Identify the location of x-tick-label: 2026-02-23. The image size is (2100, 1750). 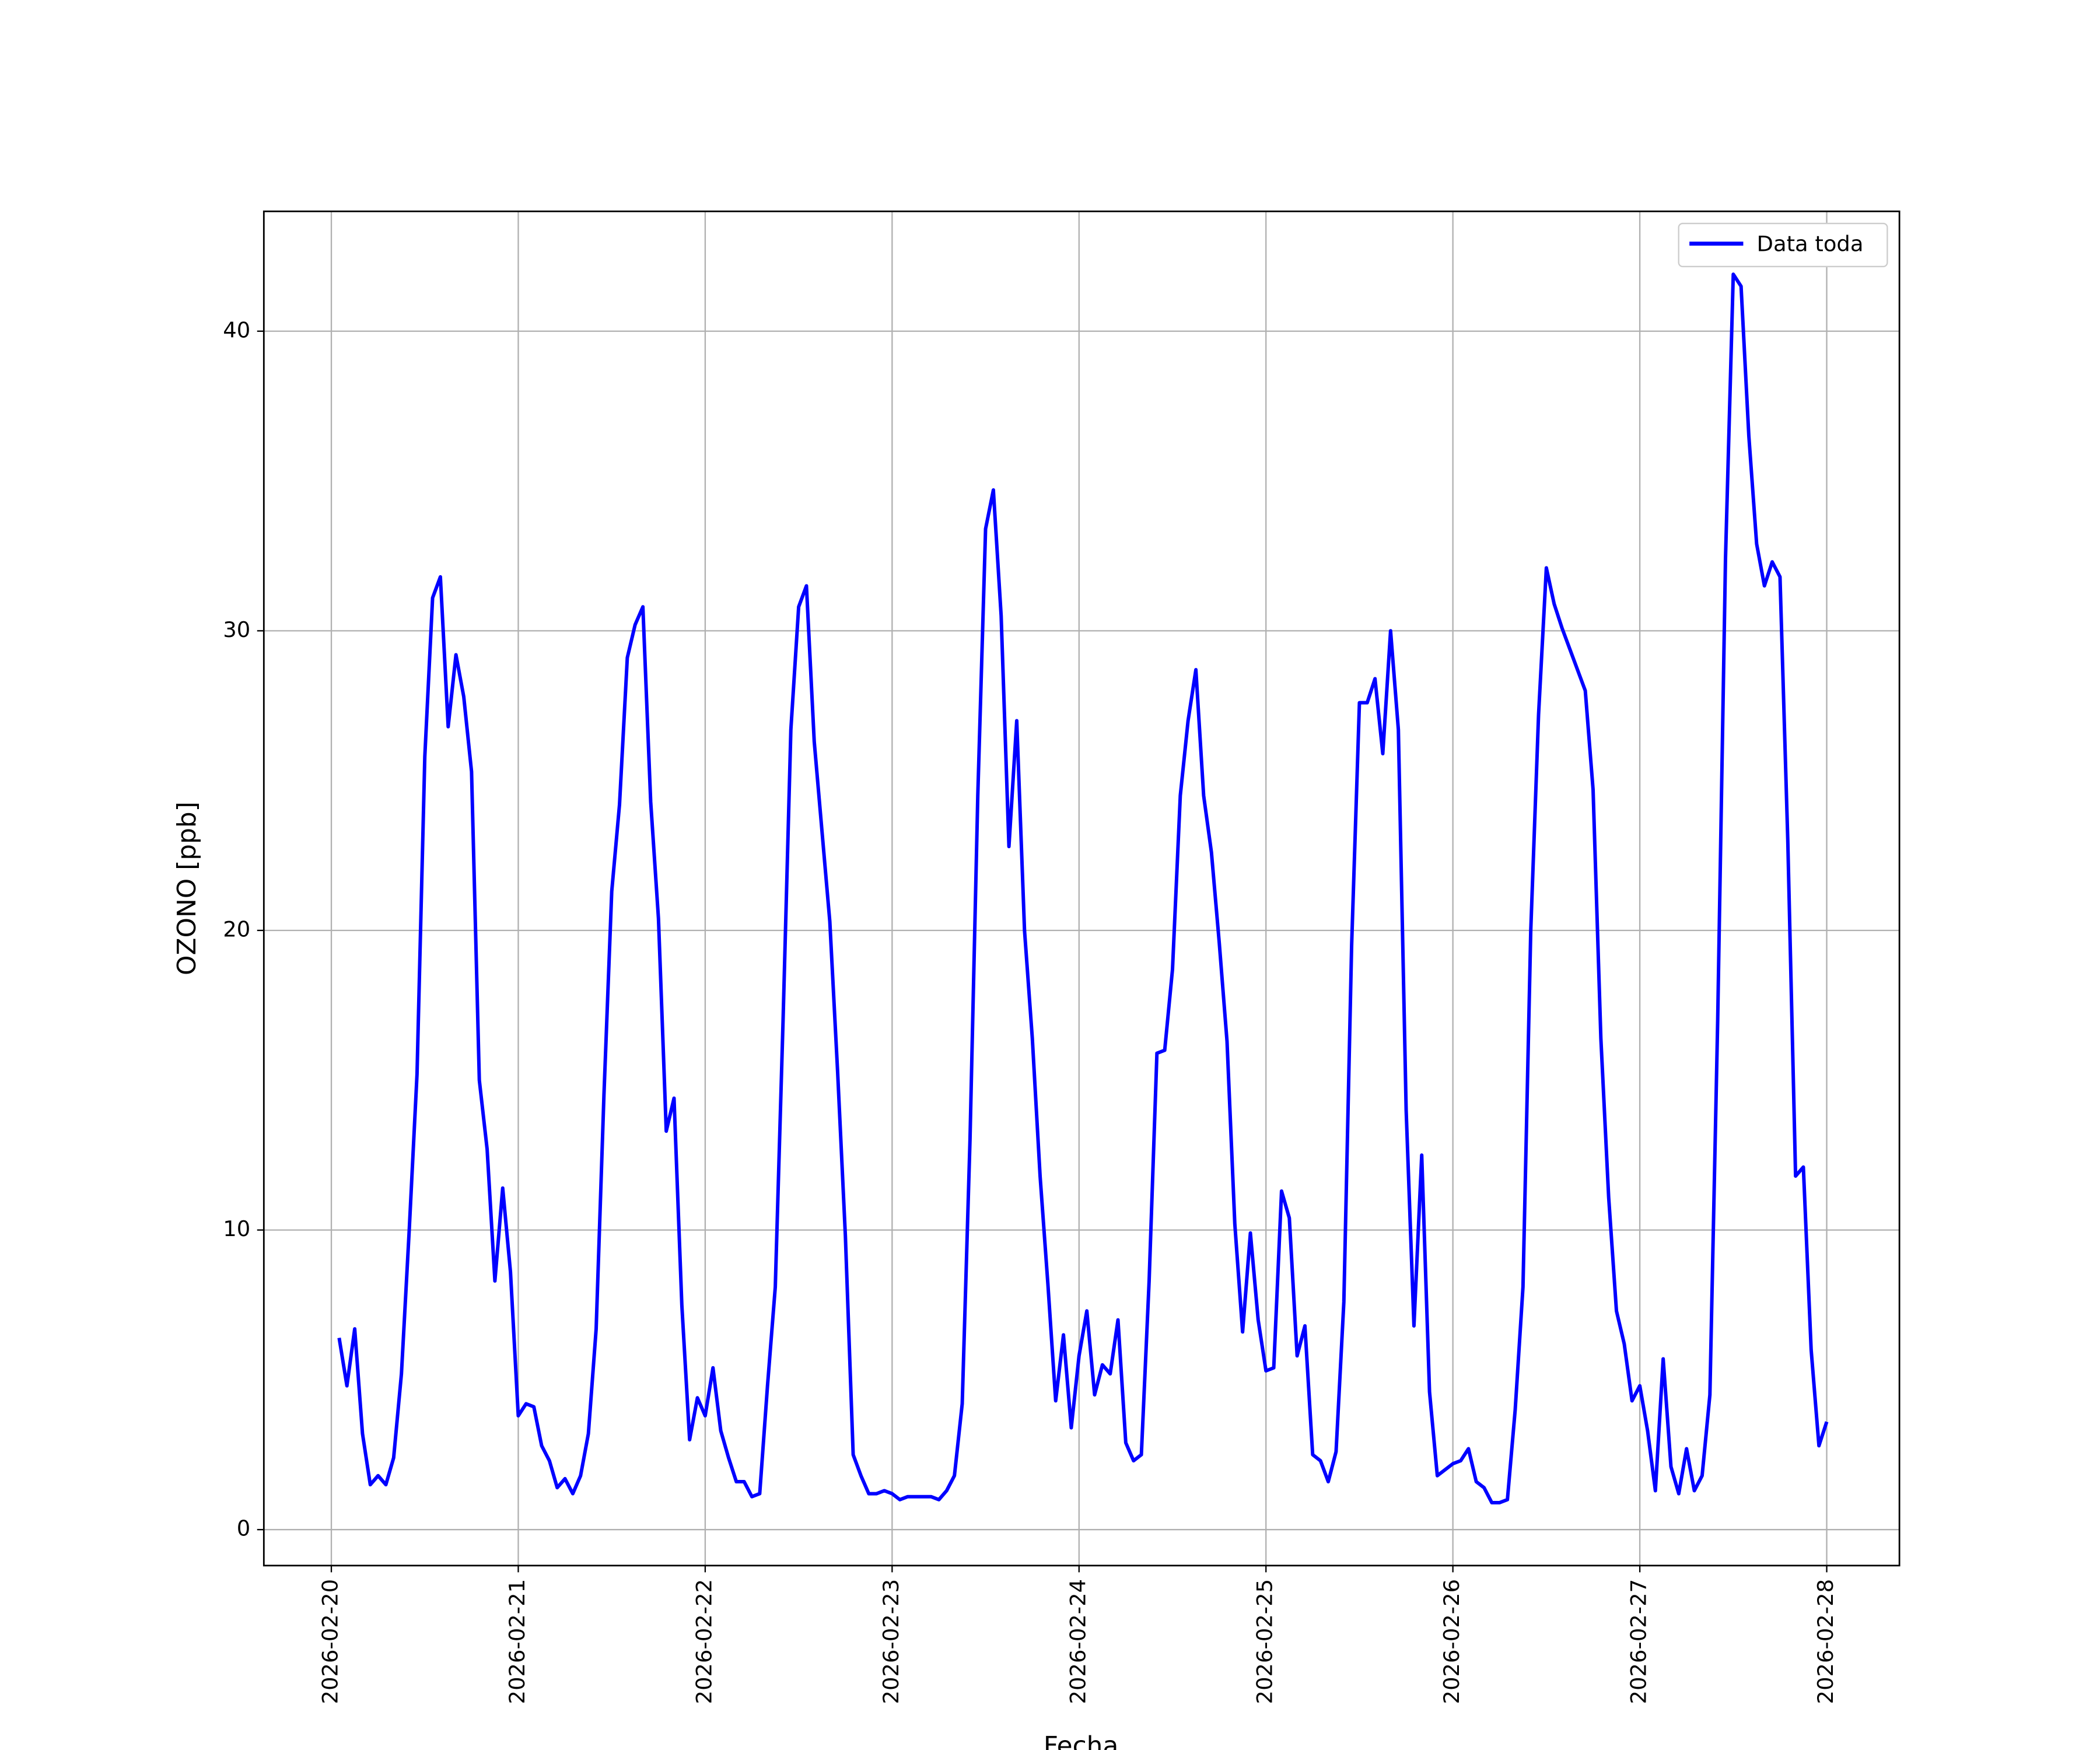
(891, 1641).